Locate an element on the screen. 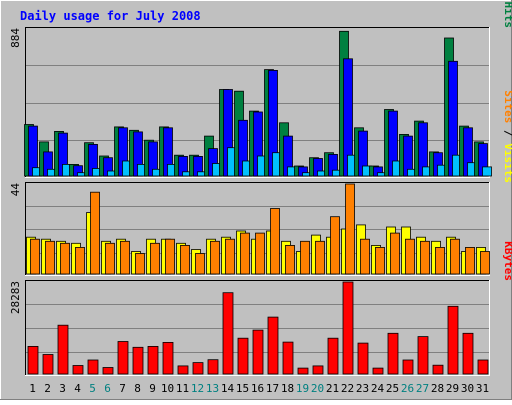  x-tick-label: 27 is located at coordinates (422, 388).